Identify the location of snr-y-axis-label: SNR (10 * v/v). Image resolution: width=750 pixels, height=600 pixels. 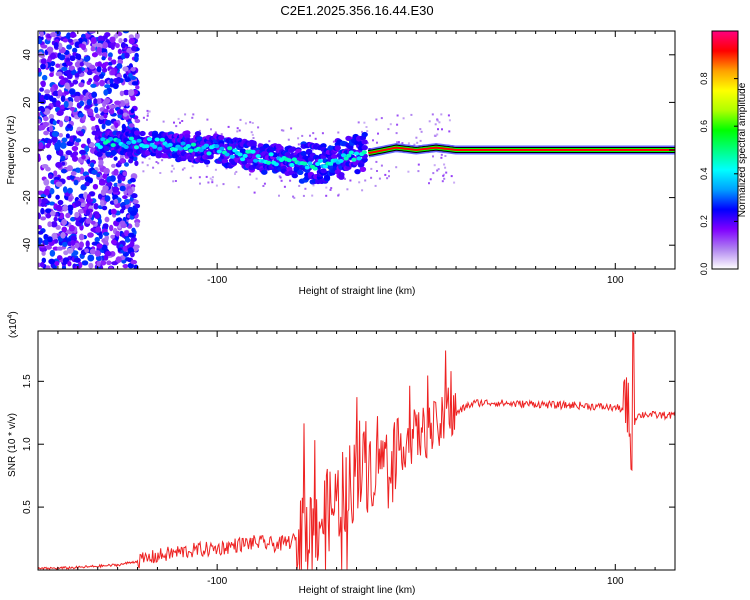
(12, 445).